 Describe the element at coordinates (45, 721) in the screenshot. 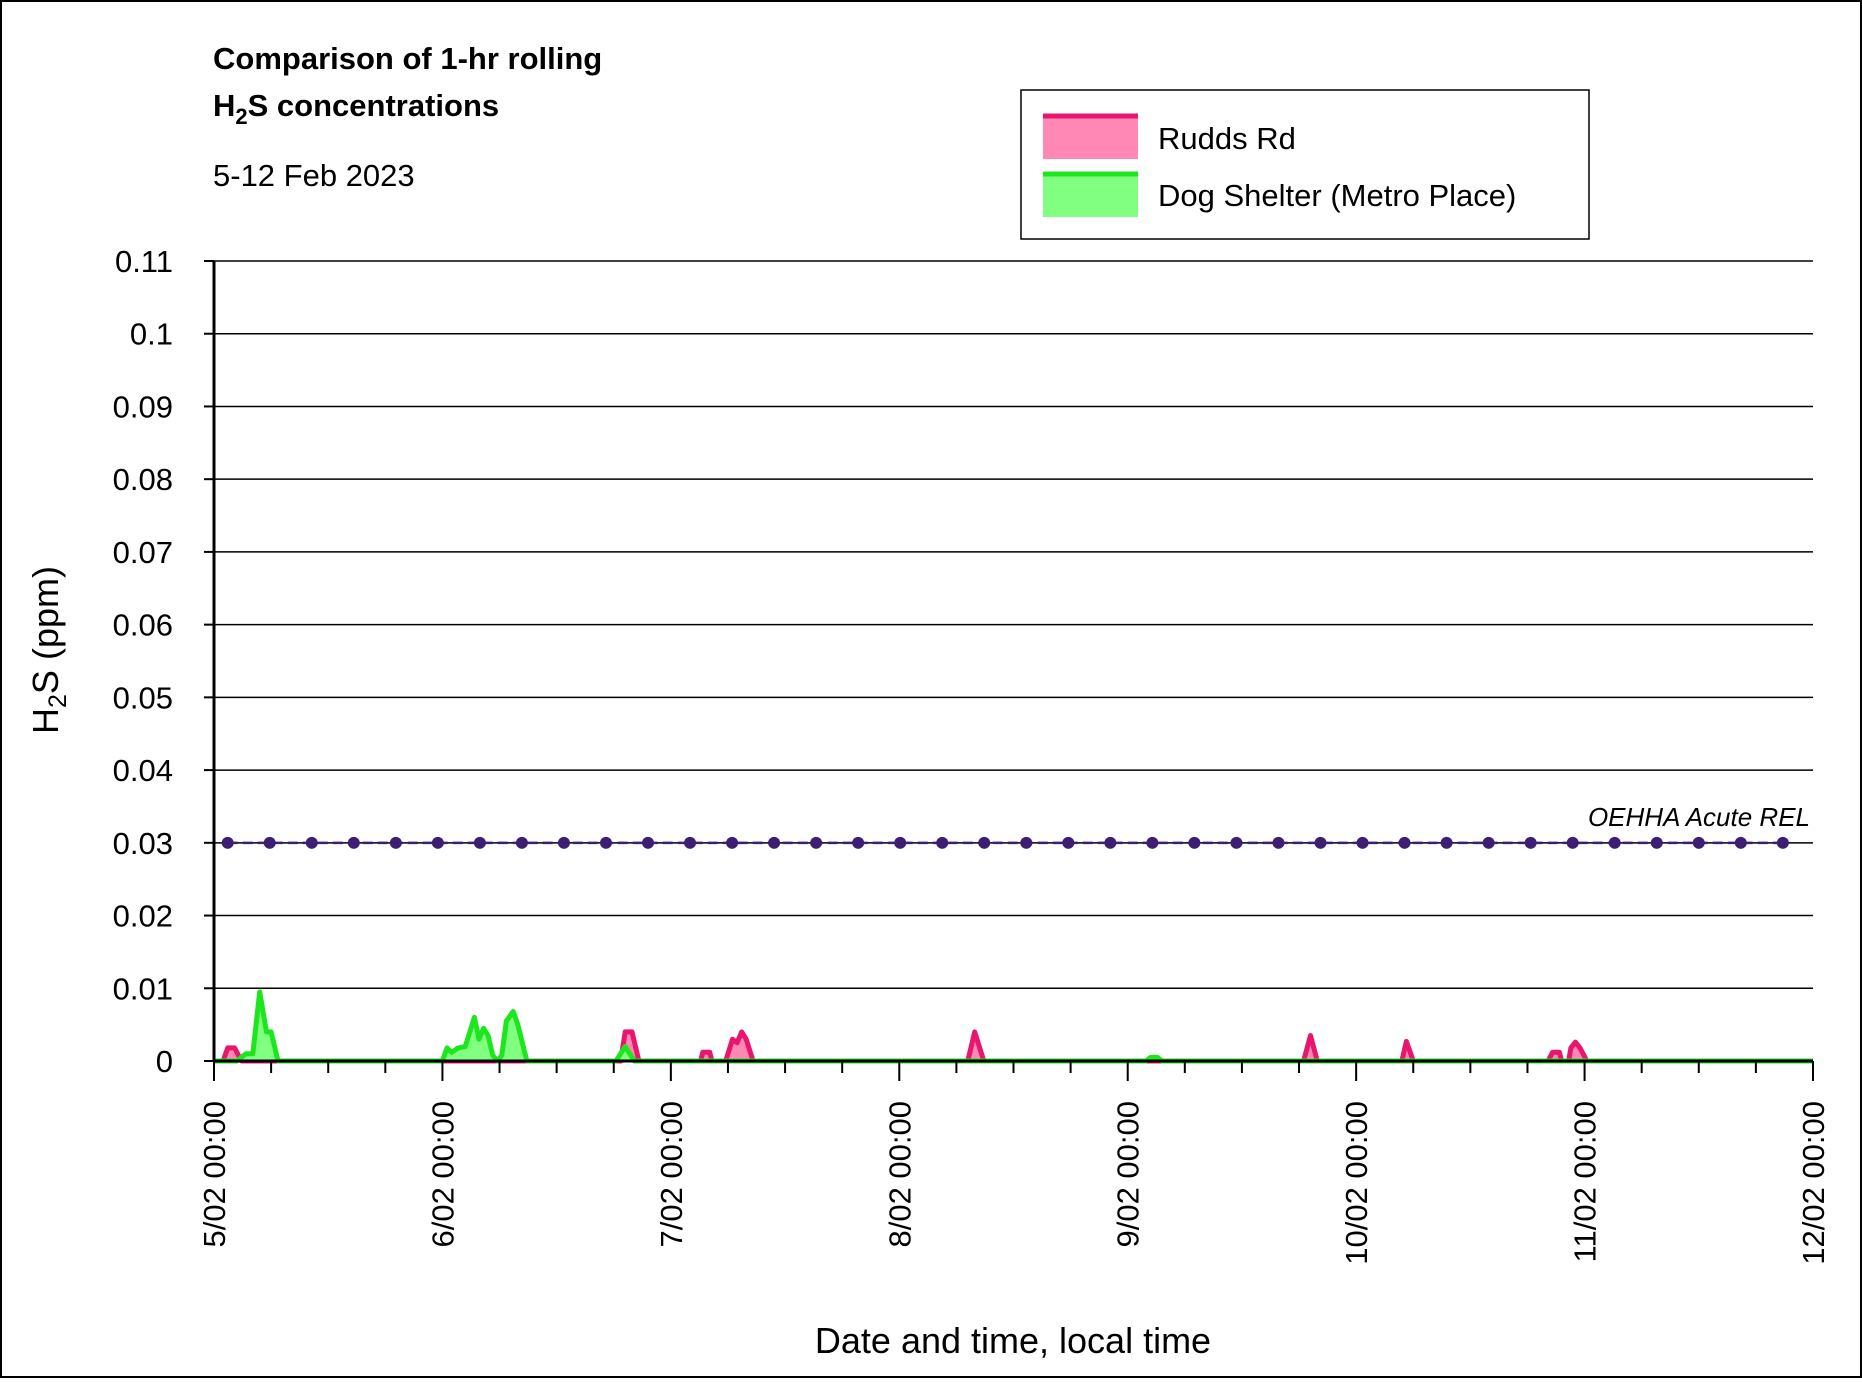

I see `ylabel-prefix: H` at that location.